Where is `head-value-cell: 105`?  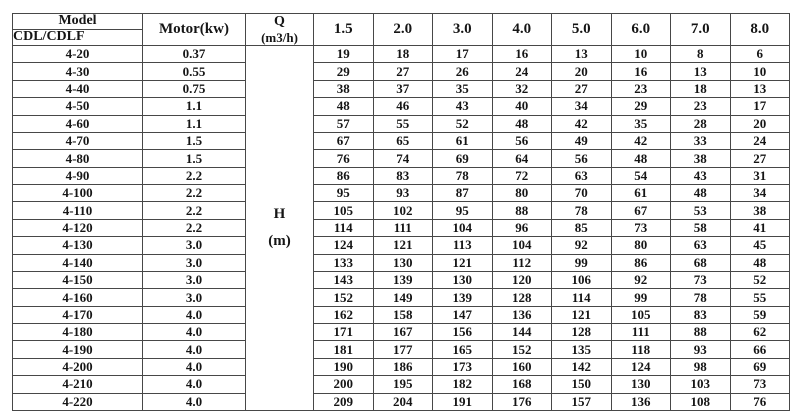
head-value-cell: 105 is located at coordinates (343, 210).